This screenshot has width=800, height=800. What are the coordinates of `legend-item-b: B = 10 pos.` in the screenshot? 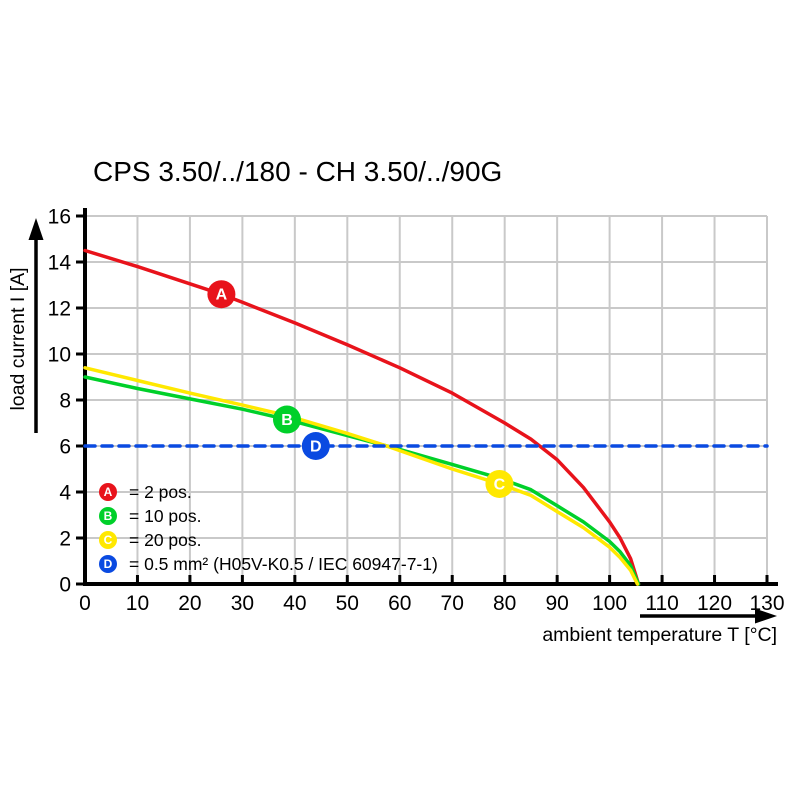 It's located at (268, 516).